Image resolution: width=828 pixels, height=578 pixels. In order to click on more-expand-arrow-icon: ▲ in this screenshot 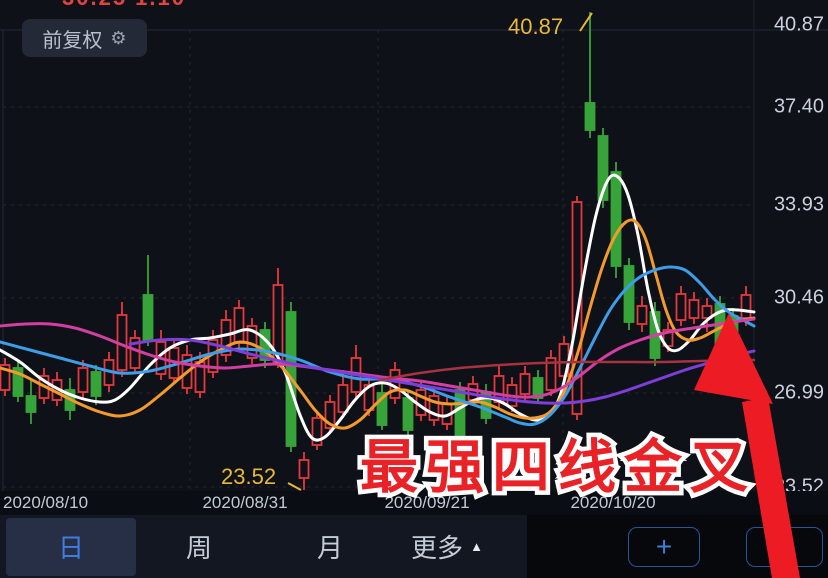, I will do `click(476, 546)`.